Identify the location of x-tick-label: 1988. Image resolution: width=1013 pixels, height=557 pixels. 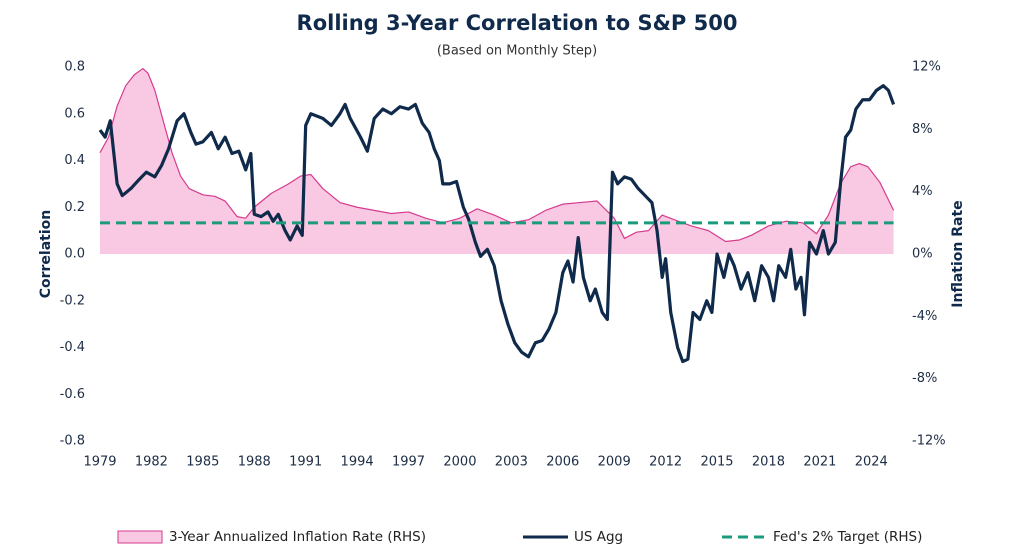
(254, 462).